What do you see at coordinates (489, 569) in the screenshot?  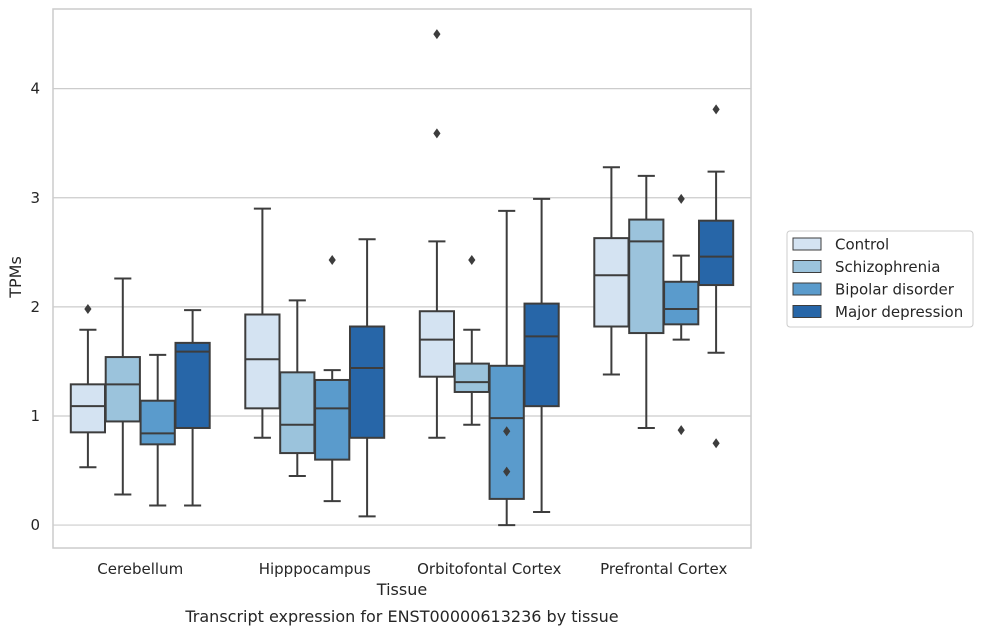 I see `x-tick-label: Orbitofontal Cortex` at bounding box center [489, 569].